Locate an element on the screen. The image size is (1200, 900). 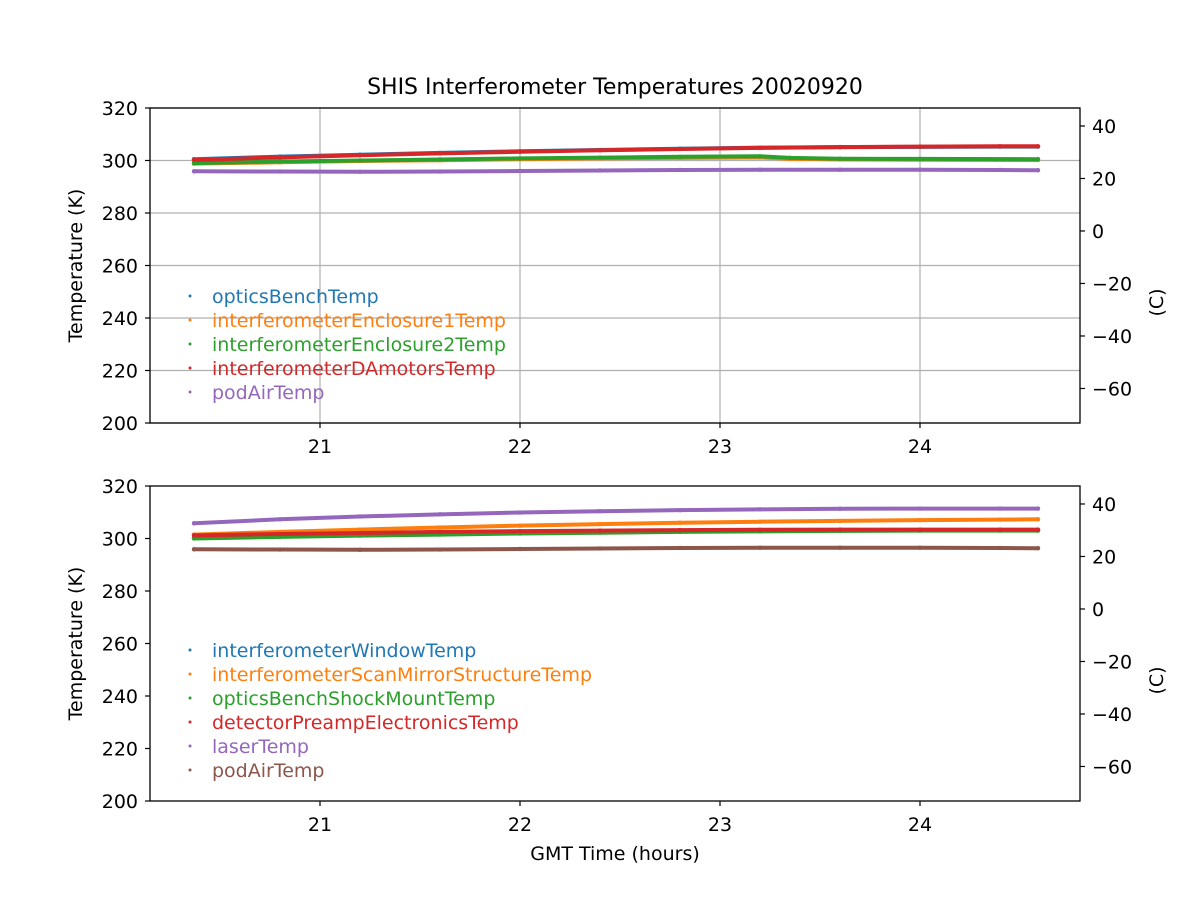
legend-label: detectorPreampElectronicsTemp is located at coordinates (365, 723).